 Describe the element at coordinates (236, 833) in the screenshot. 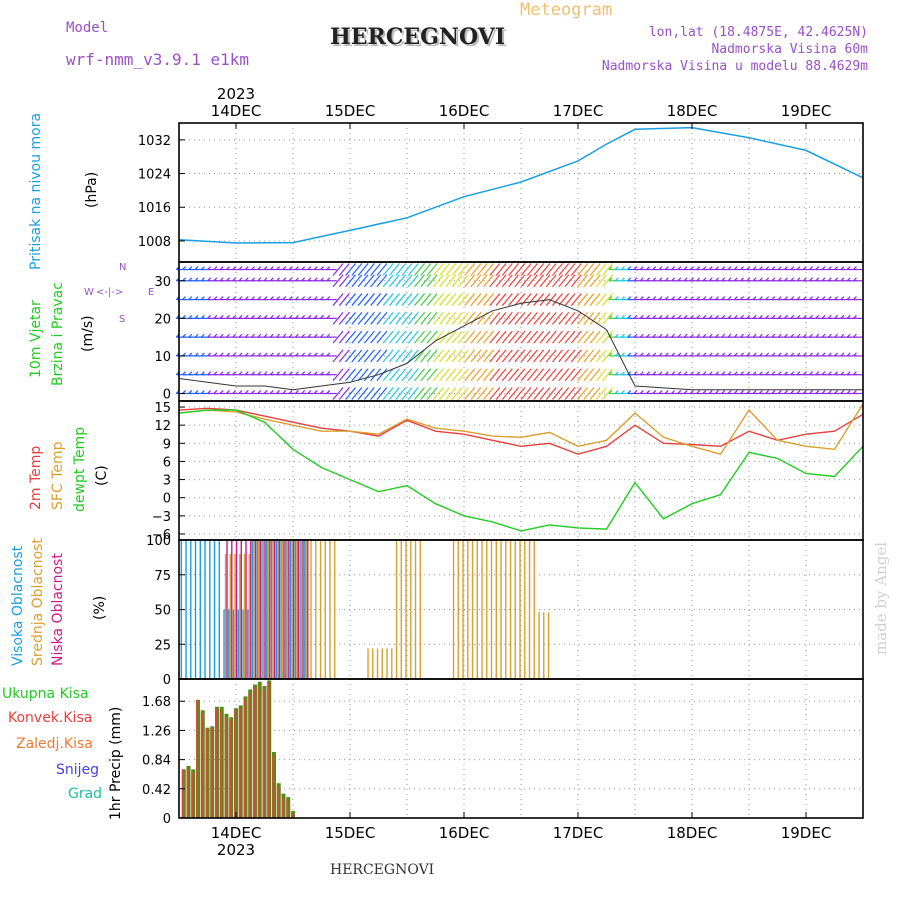

I see `date-label-bottom: 14DEC` at that location.